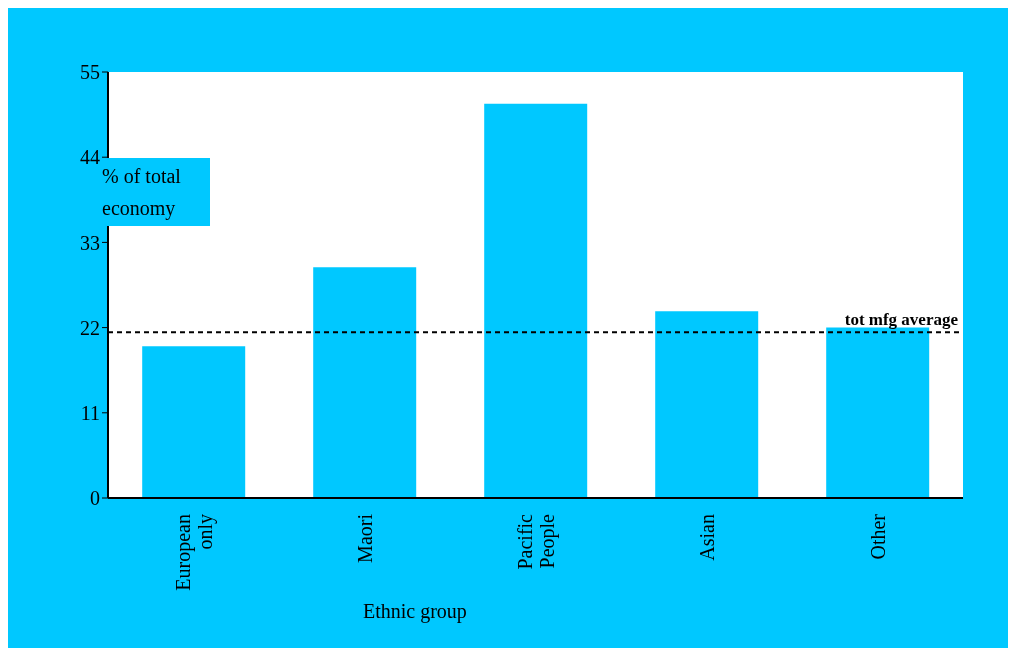  What do you see at coordinates (90, 327) in the screenshot?
I see `y-tick-label: 22` at bounding box center [90, 327].